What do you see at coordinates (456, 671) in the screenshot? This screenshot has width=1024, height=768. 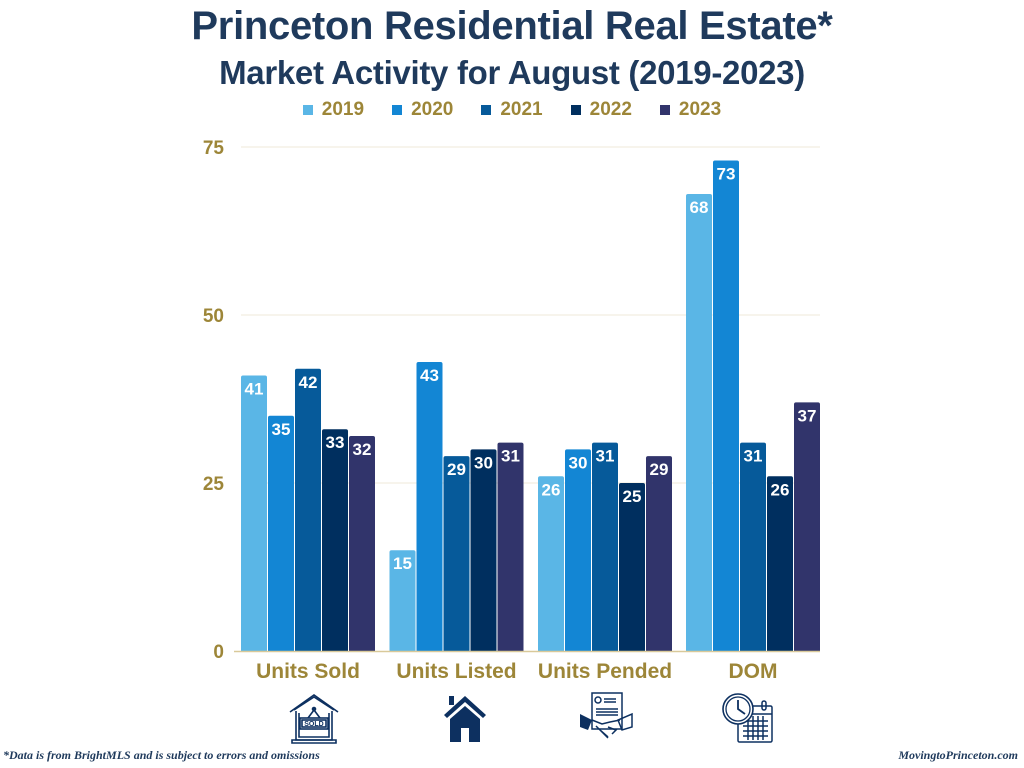 I see `x-category-label: Units Listed` at bounding box center [456, 671].